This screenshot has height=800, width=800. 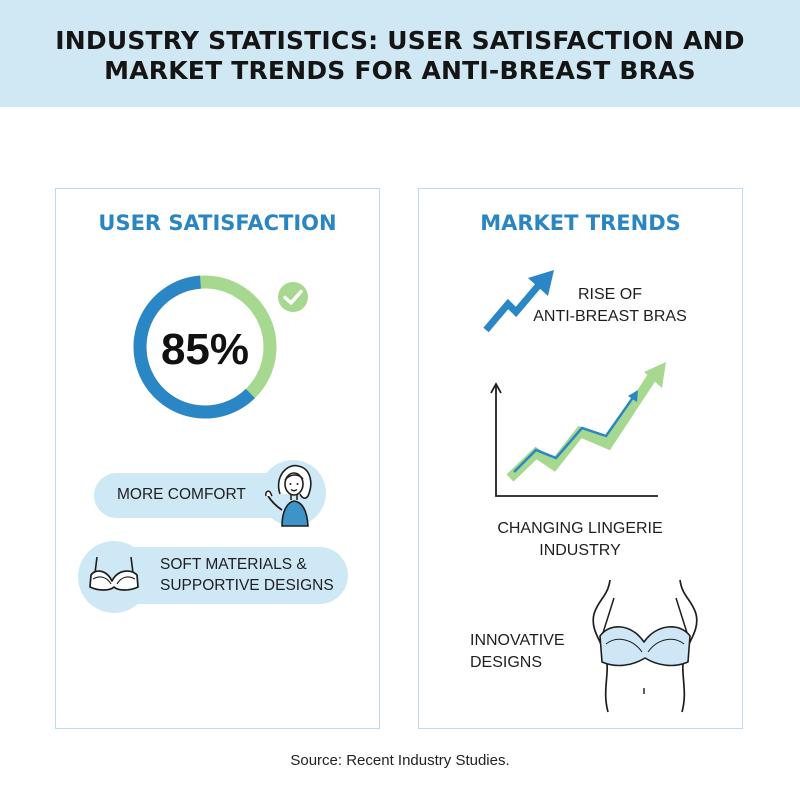 What do you see at coordinates (205, 349) in the screenshot?
I see `satisfaction-percent: 85%` at bounding box center [205, 349].